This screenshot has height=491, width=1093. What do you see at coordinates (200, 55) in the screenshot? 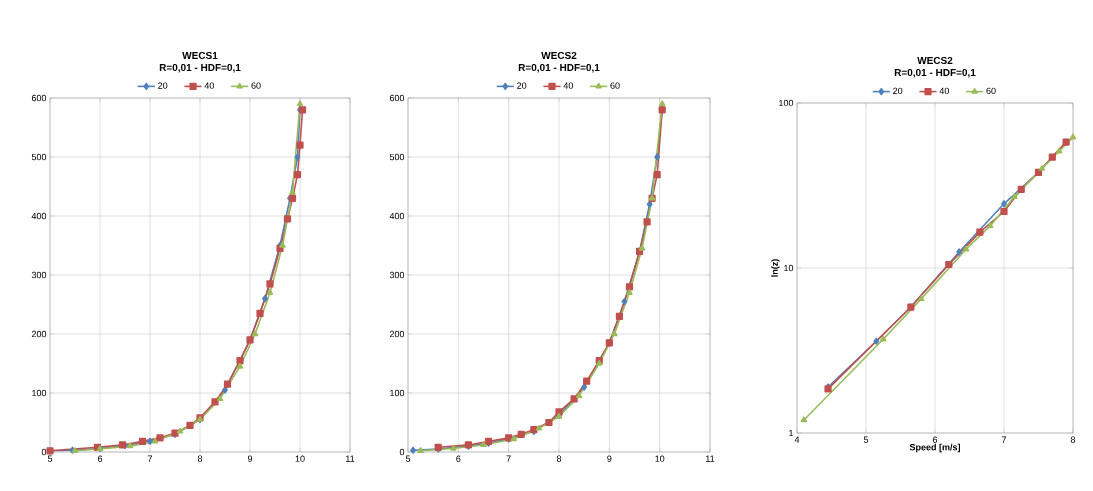
I see `chart-title: WECS1` at bounding box center [200, 55].